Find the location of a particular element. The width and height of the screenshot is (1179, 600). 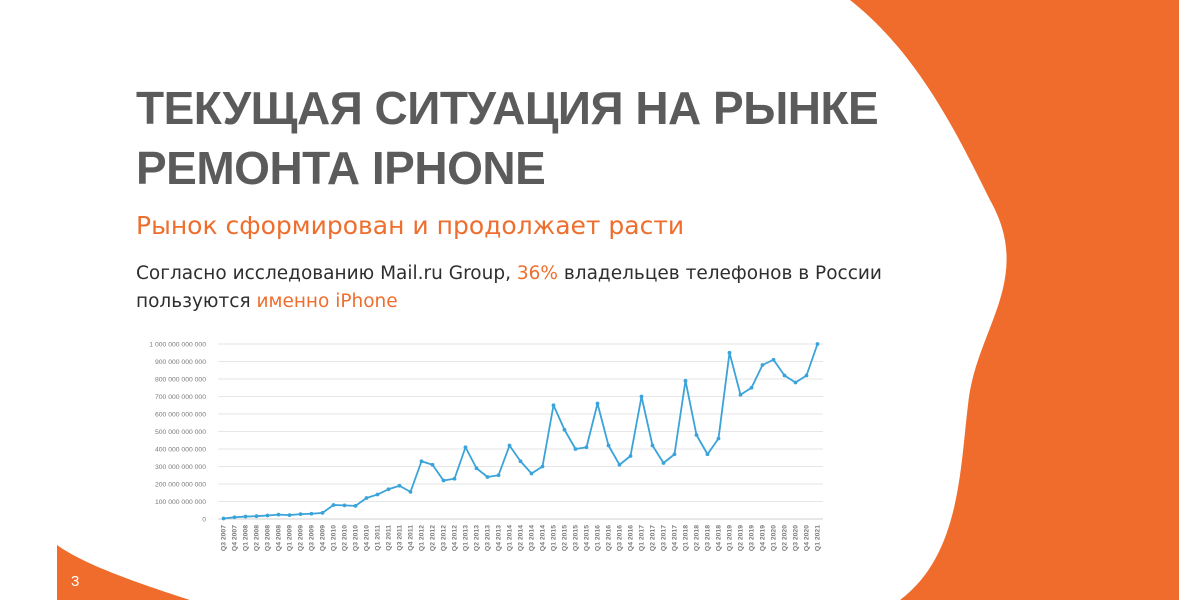

x-tick-label: Q2 2014 is located at coordinates (521, 538).